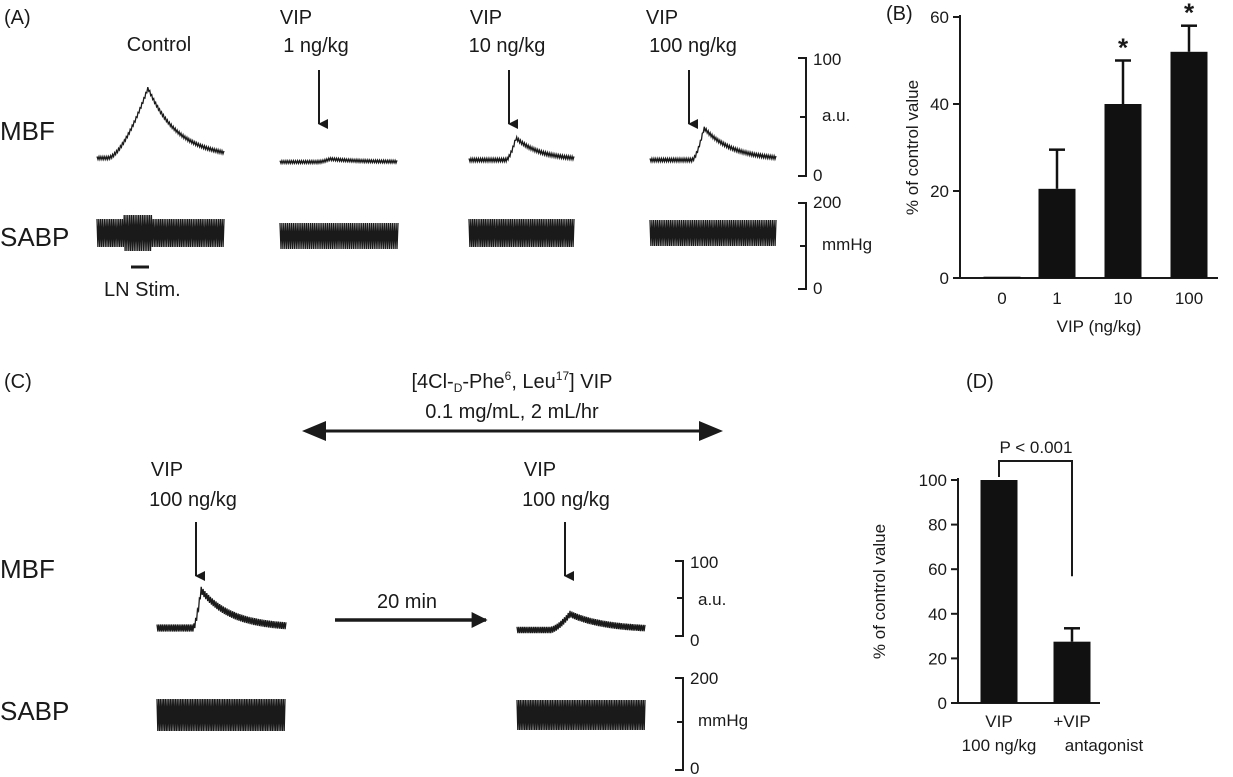 The image size is (1233, 777). What do you see at coordinates (1001, 298) in the screenshot?
I see `x-tick-label: 0` at bounding box center [1001, 298].